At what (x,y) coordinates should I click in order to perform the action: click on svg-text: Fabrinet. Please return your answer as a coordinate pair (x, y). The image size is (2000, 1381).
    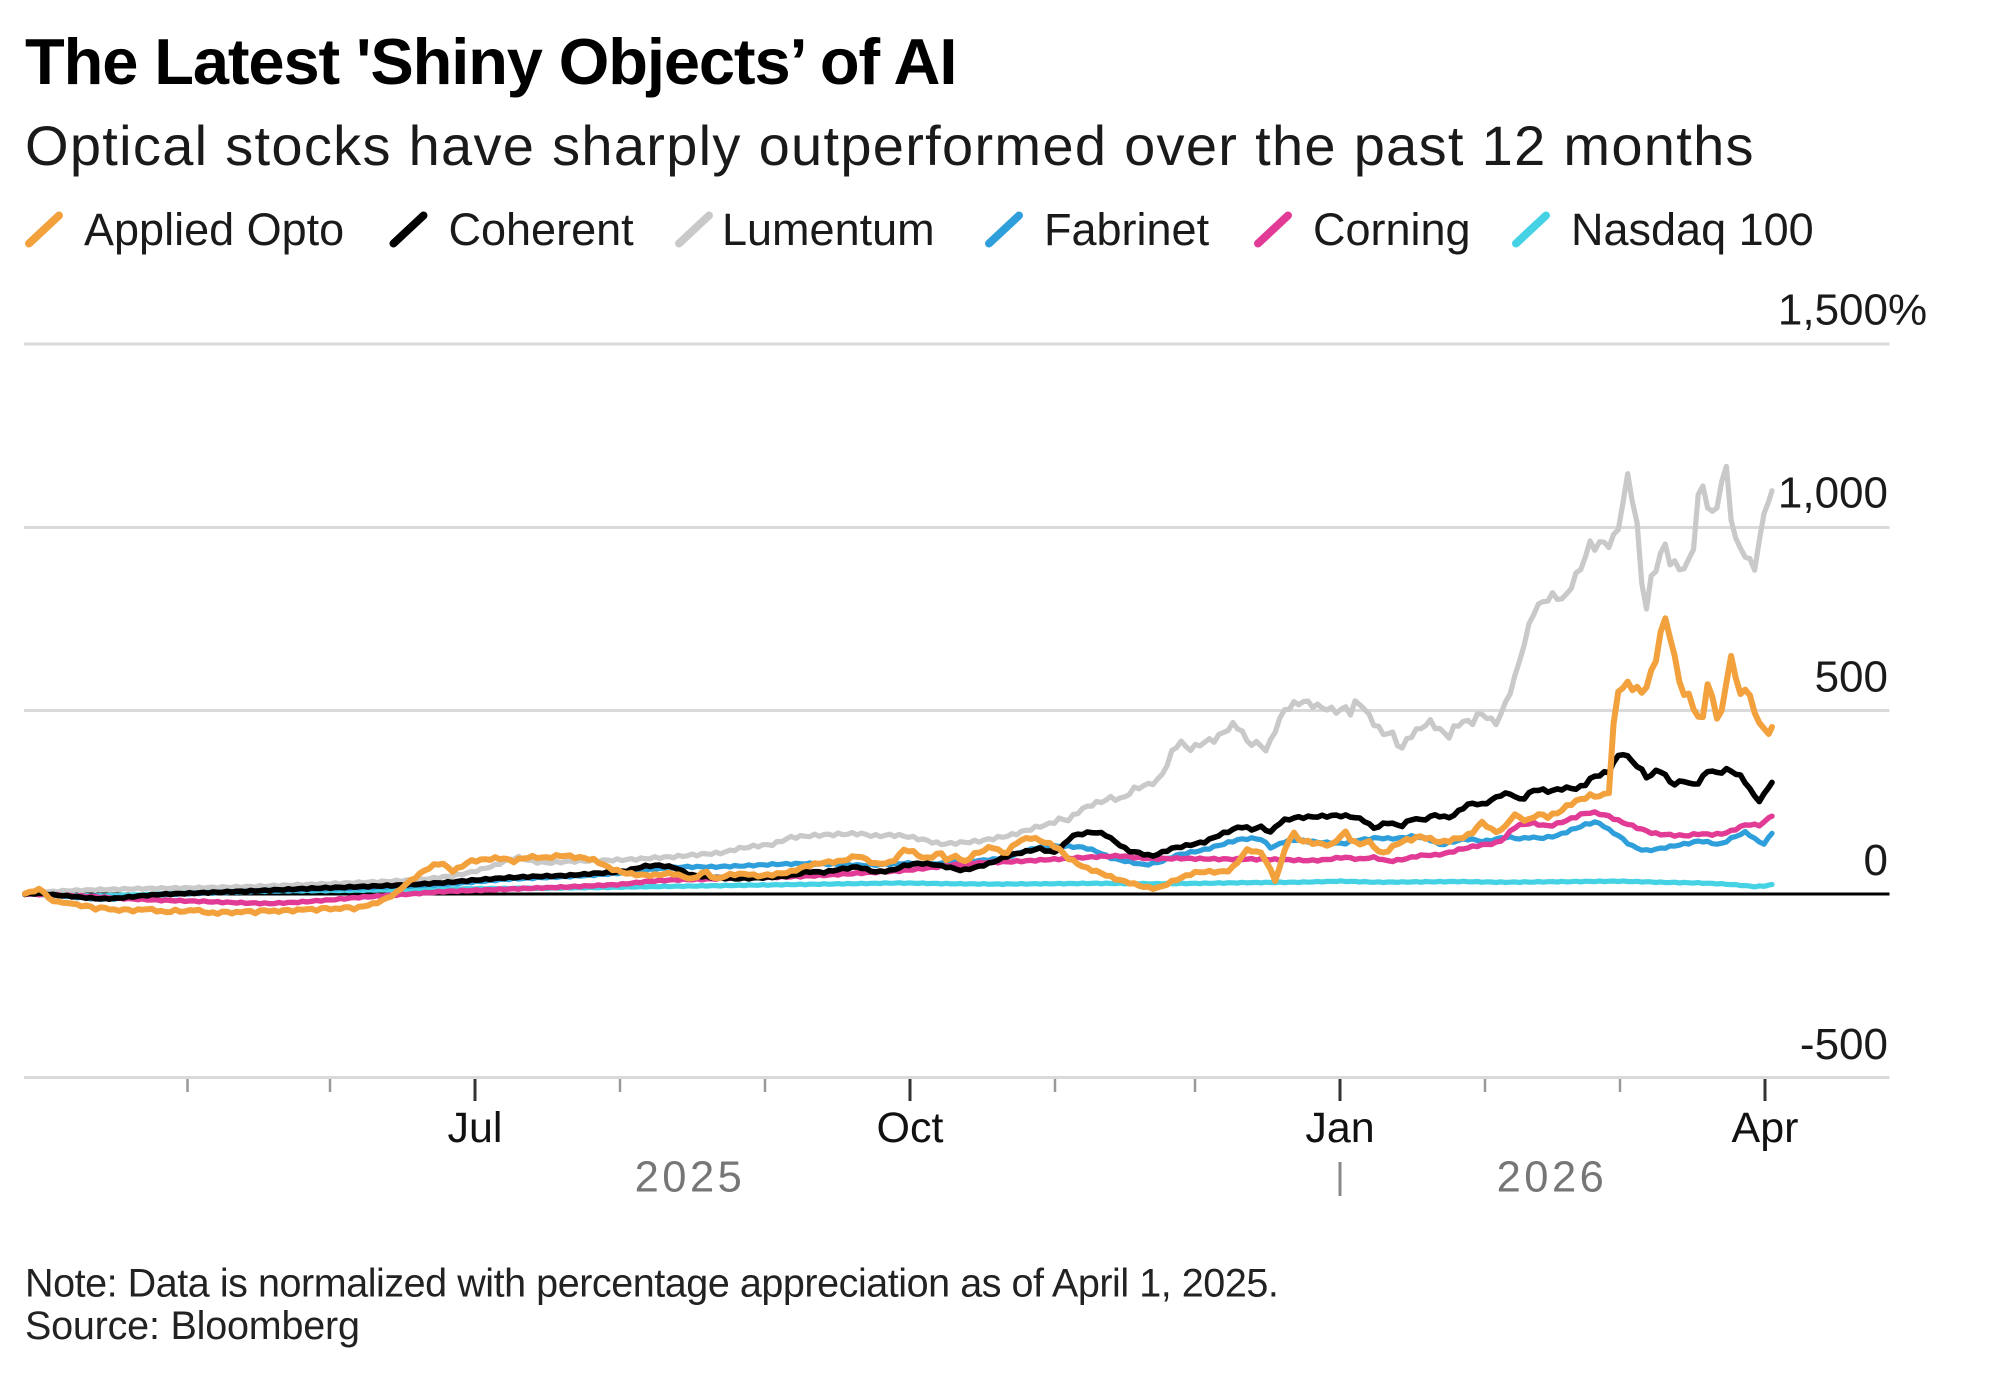
    Looking at the image, I should click on (1127, 229).